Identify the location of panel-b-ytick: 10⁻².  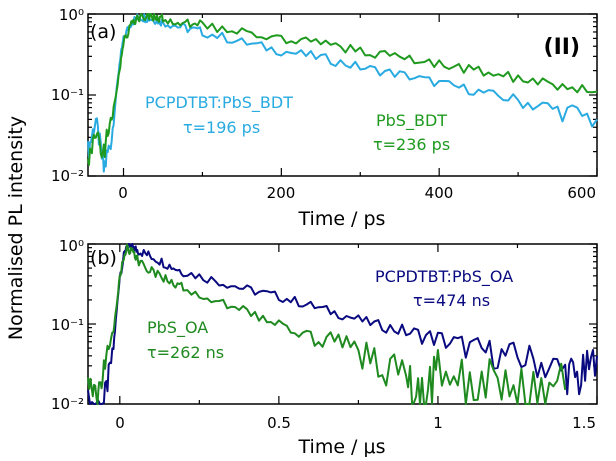
(67, 404).